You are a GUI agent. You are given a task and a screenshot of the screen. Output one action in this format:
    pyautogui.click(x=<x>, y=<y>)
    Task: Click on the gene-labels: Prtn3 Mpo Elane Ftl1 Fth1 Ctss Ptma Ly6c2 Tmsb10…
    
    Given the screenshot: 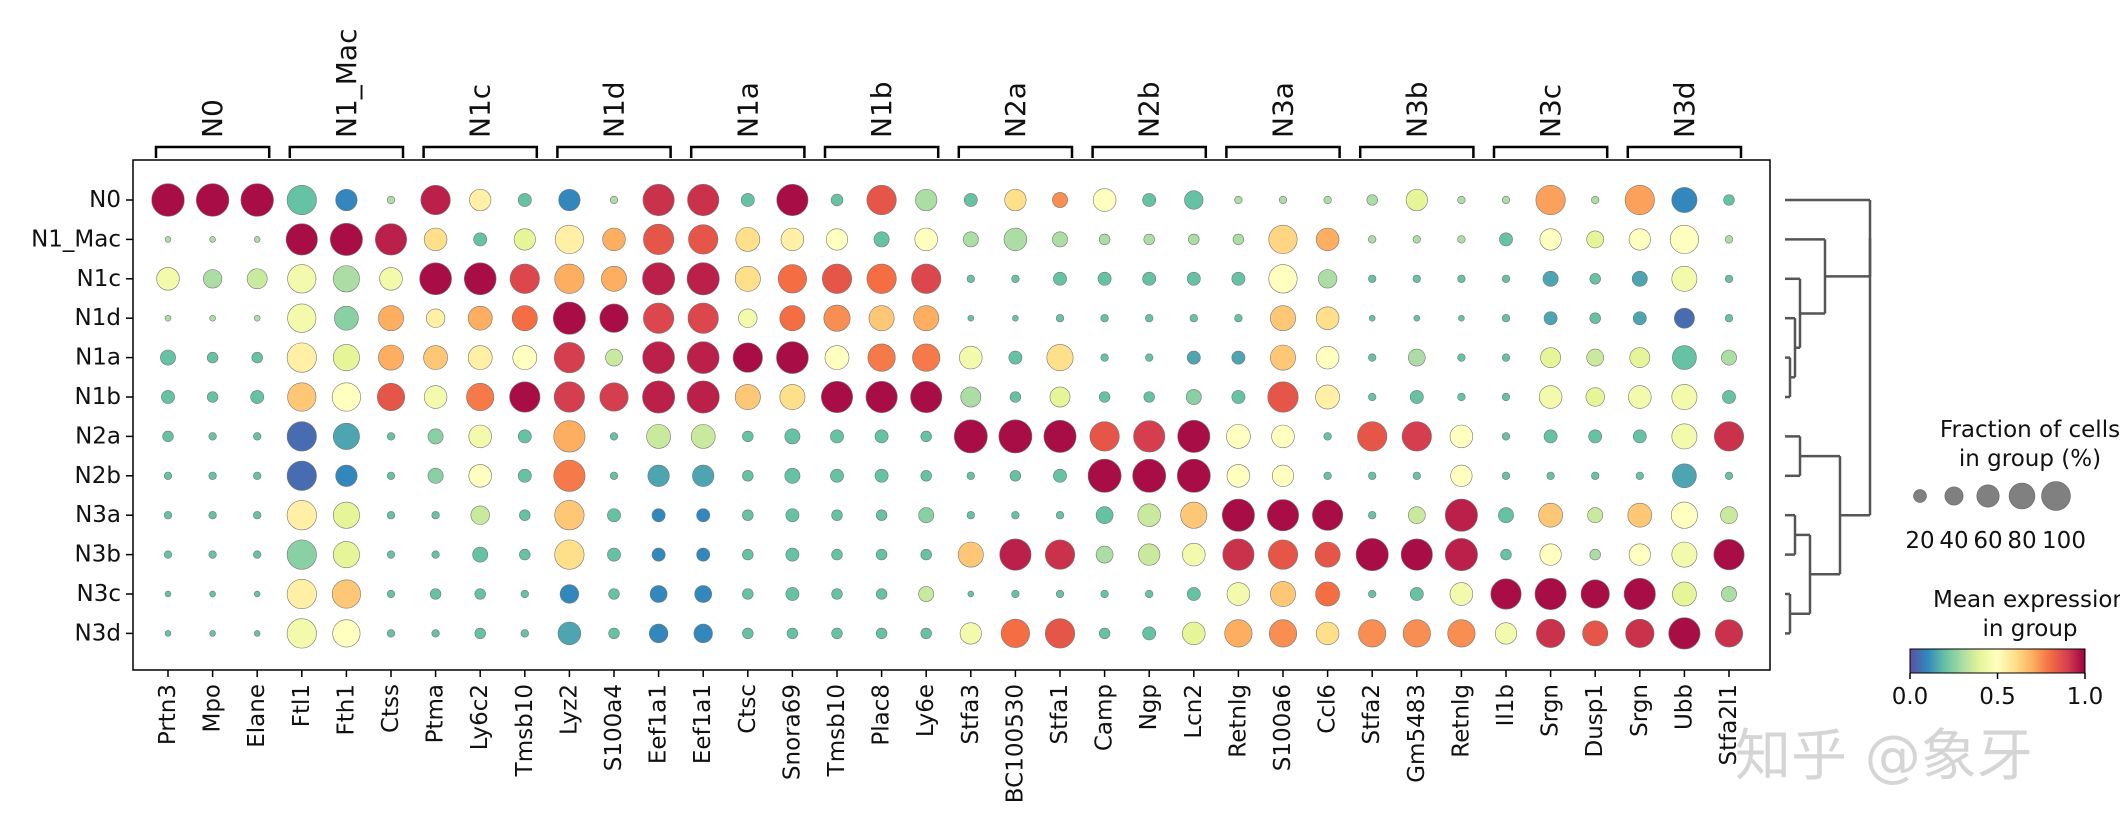 What is the action you would take?
    pyautogui.click(x=948, y=736)
    